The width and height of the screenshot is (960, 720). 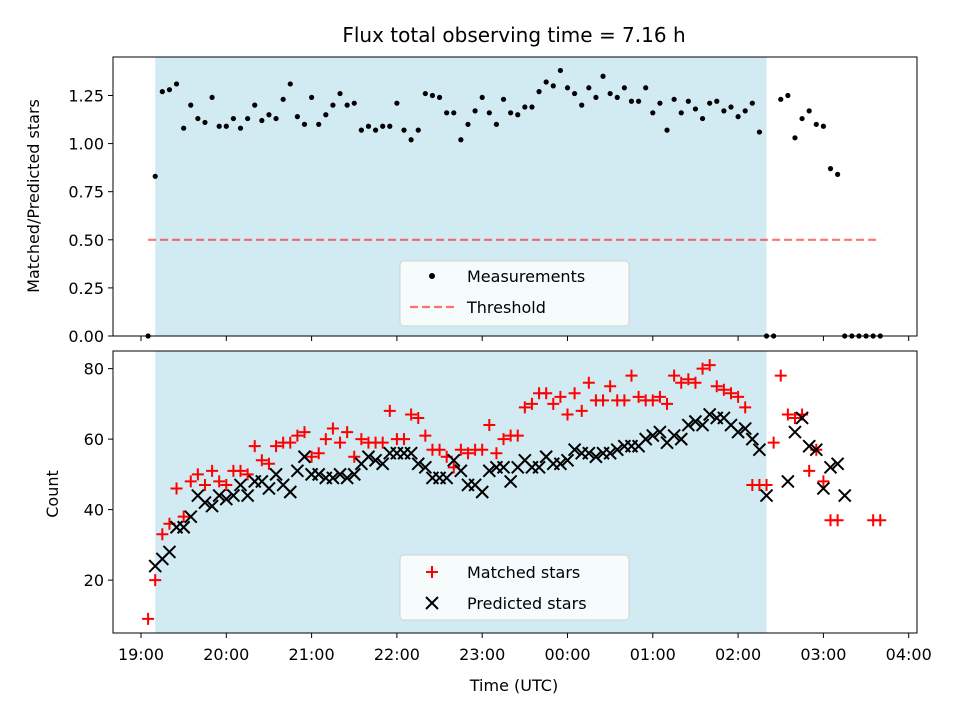 I want to click on bottom-y-tick-label: 80, so click(x=94, y=369).